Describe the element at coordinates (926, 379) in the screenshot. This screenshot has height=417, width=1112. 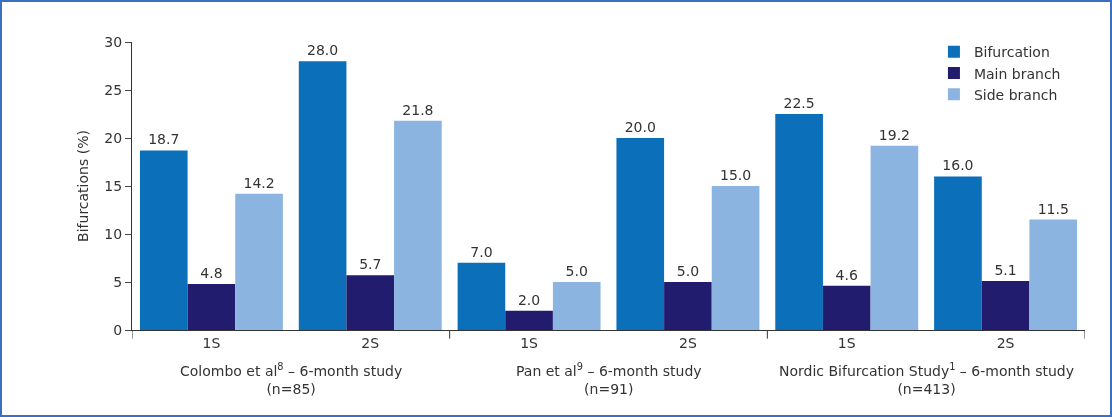
I see `text: Nordic Bifurcation Study$^{1}$ – 6-month study (n=413)` at that location.